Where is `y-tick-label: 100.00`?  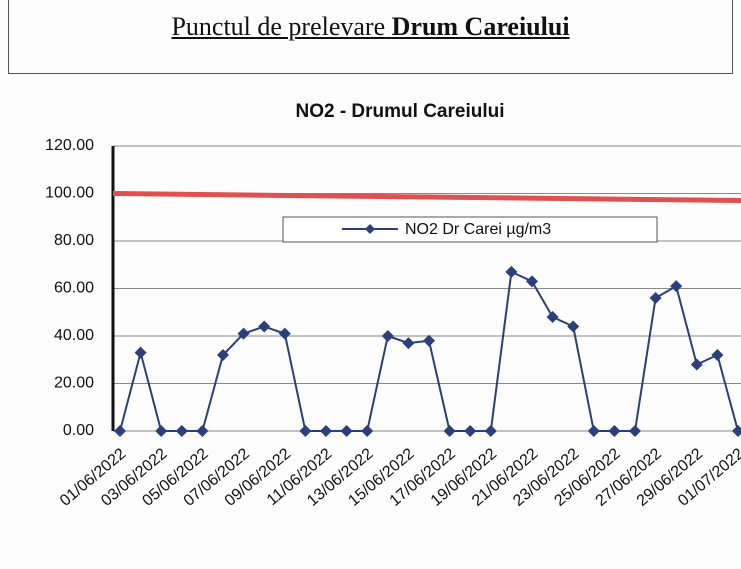
y-tick-label: 100.00 is located at coordinates (69, 193).